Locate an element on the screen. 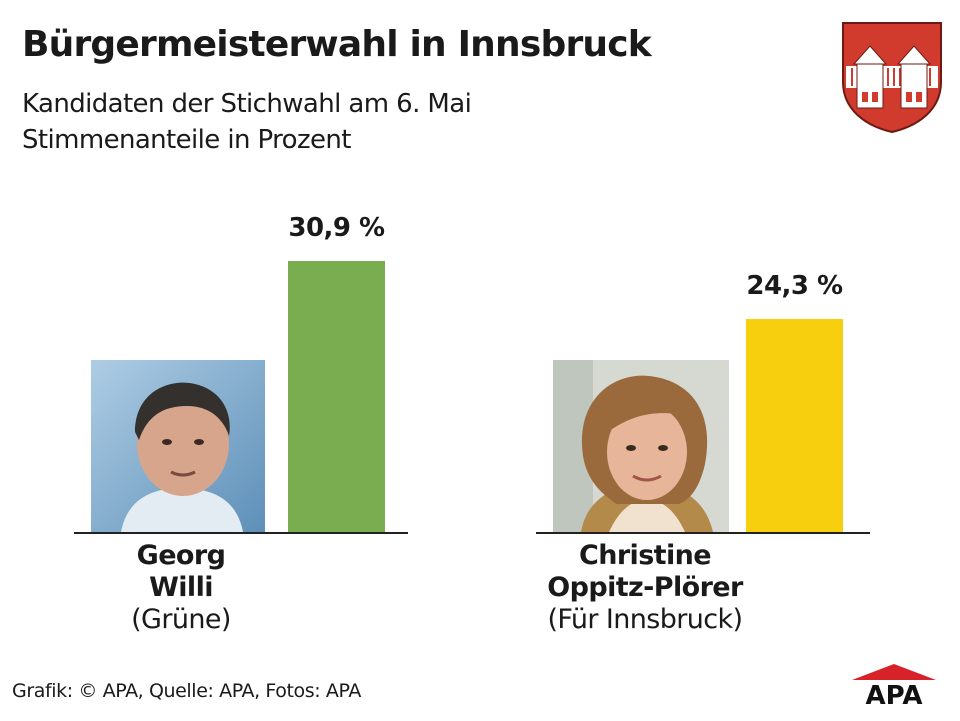  candidate-label-willi: Georg Willi (Grüne) is located at coordinates (181, 588).